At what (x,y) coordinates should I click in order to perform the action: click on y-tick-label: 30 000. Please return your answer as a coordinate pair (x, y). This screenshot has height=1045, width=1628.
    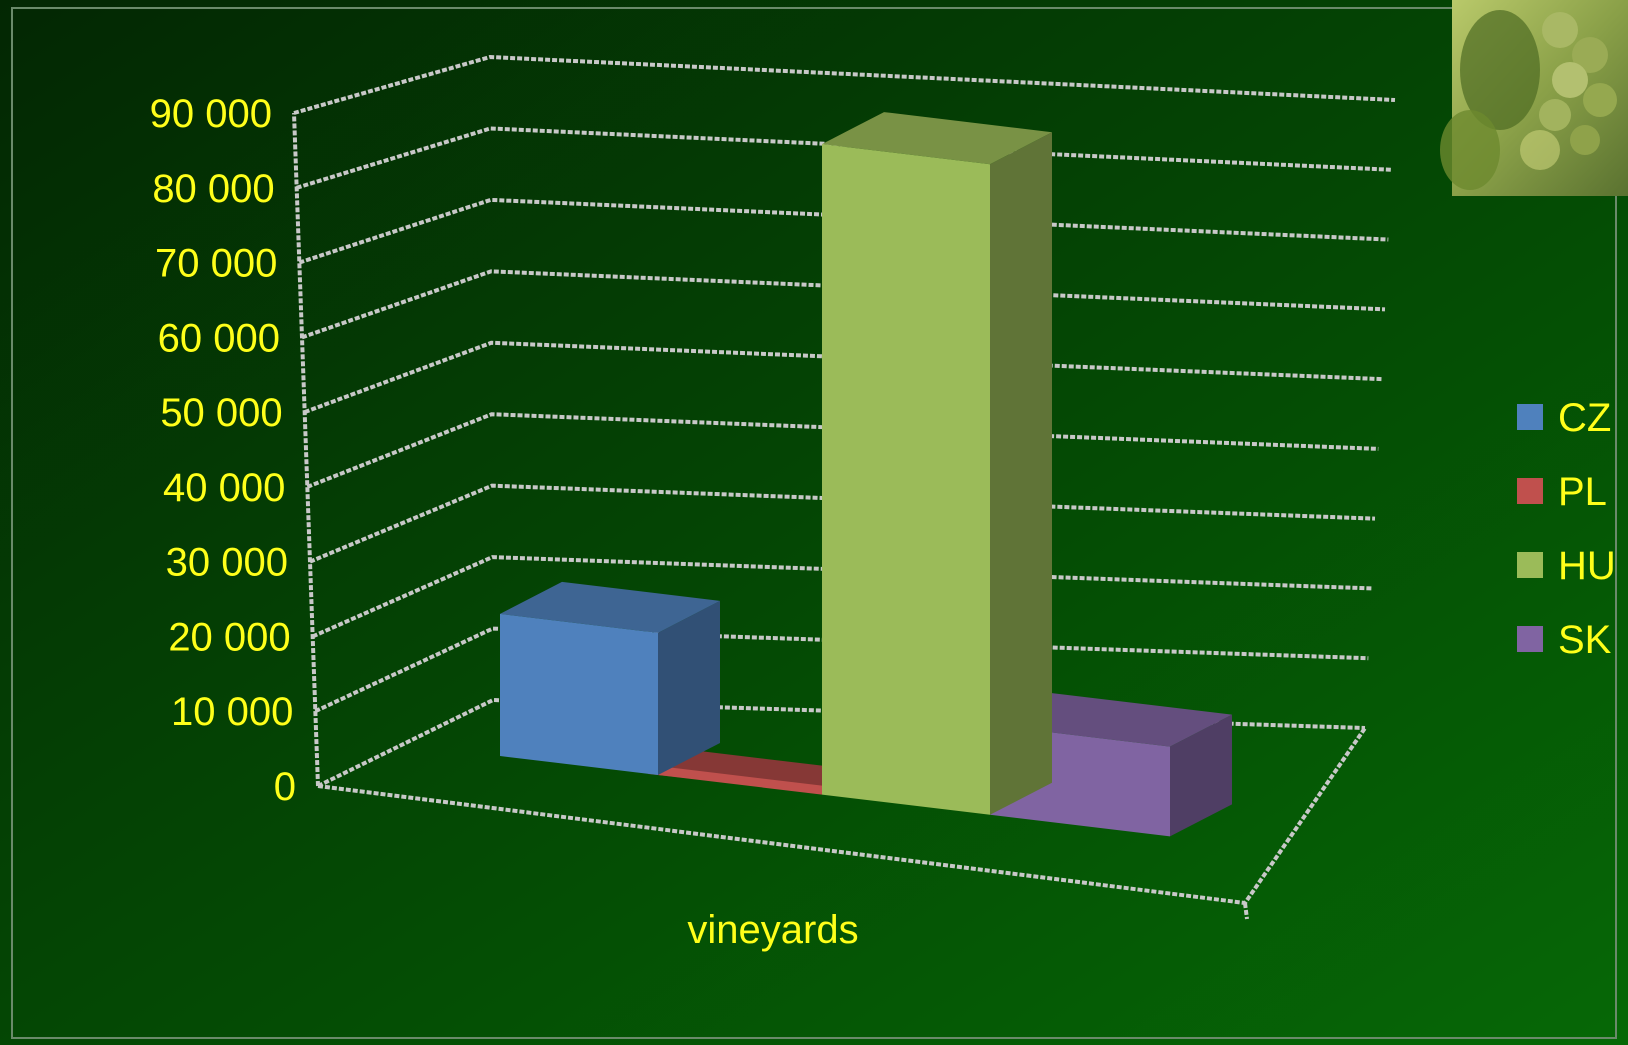
    Looking at the image, I should click on (227, 563).